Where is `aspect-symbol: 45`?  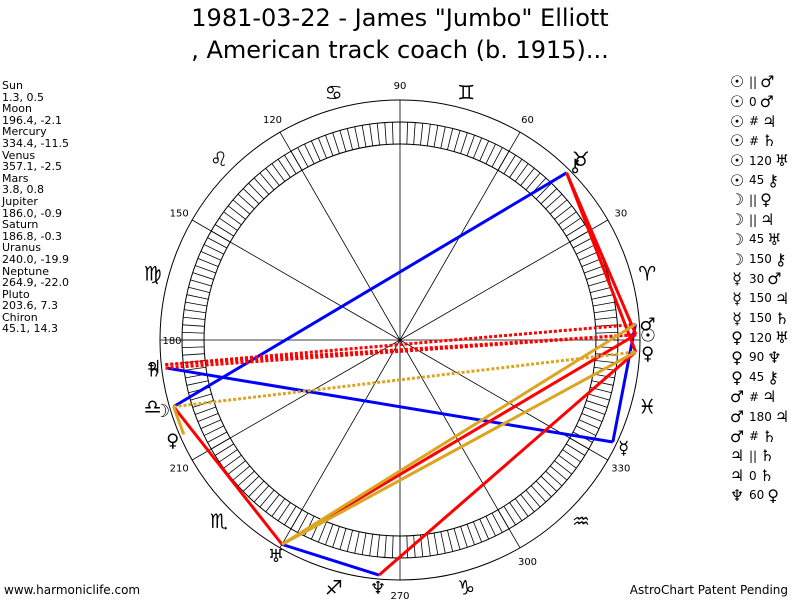
aspect-symbol: 45 is located at coordinates (757, 239).